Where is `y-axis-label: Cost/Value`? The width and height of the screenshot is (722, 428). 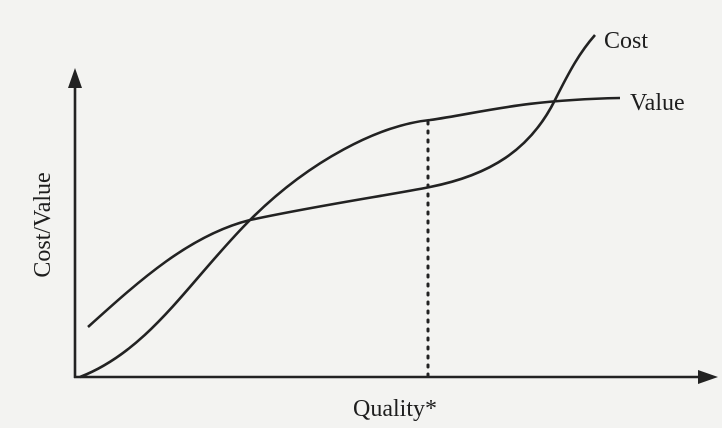
y-axis-label: Cost/Value is located at coordinates (43, 224).